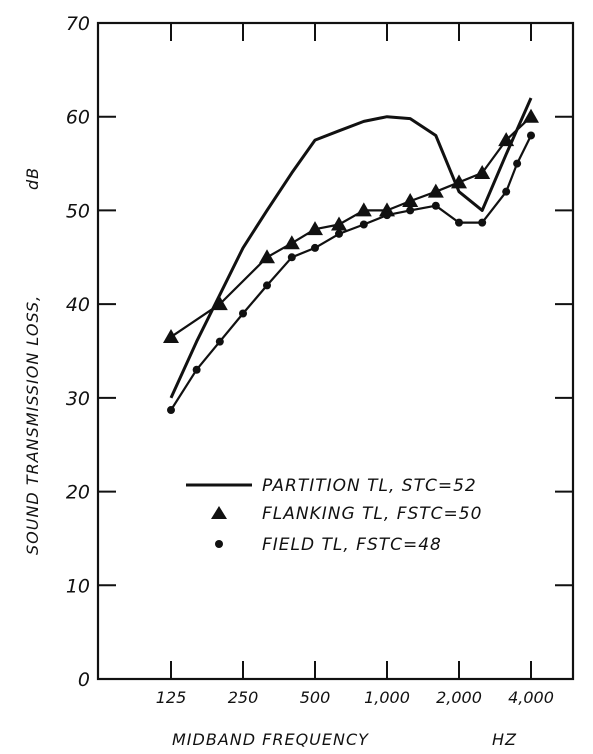 This screenshot has width=593, height=754. Describe the element at coordinates (372, 514) in the screenshot. I see `legend-label-flanking: FLANKING TL, FSTC=50` at that location.